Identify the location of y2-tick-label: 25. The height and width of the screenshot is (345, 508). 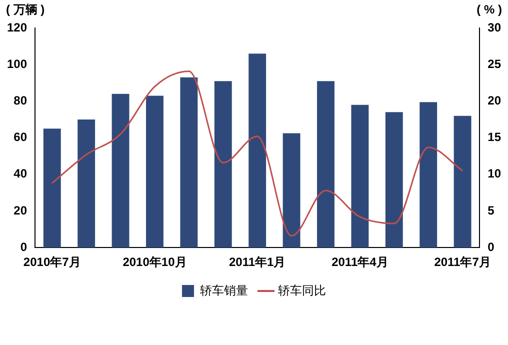
(495, 63).